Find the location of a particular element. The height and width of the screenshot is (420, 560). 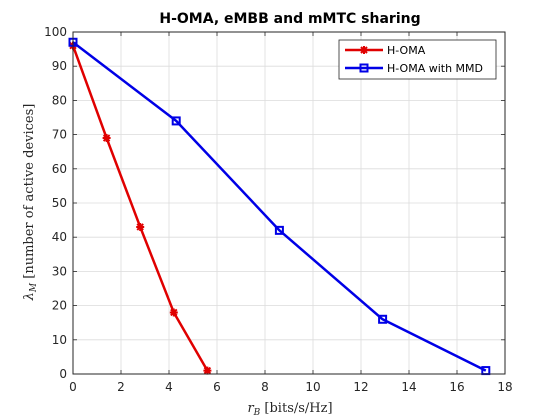

y-axis-label: λM [number of active devices] is located at coordinates (30, 203).